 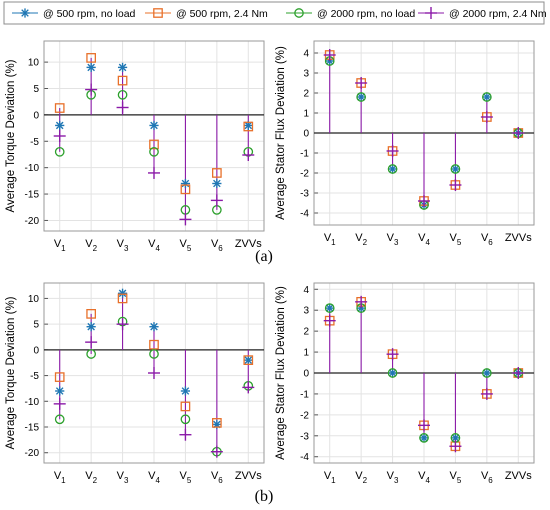 What do you see at coordinates (306, 290) in the screenshot?
I see `y-tick-label: 4` at bounding box center [306, 290].